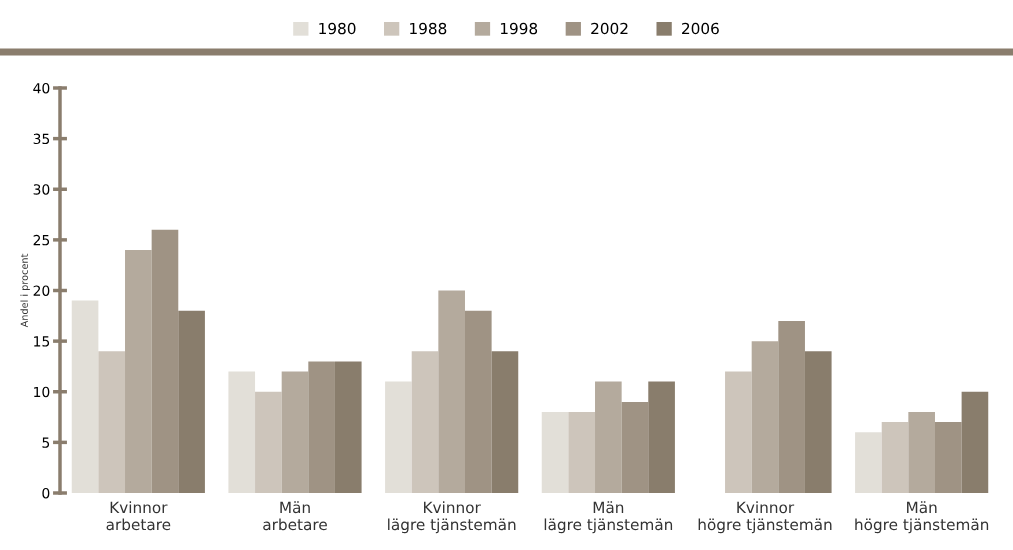 The height and width of the screenshot is (550, 1013). What do you see at coordinates (46, 442) in the screenshot?
I see `y-tick-label: 5` at bounding box center [46, 442].